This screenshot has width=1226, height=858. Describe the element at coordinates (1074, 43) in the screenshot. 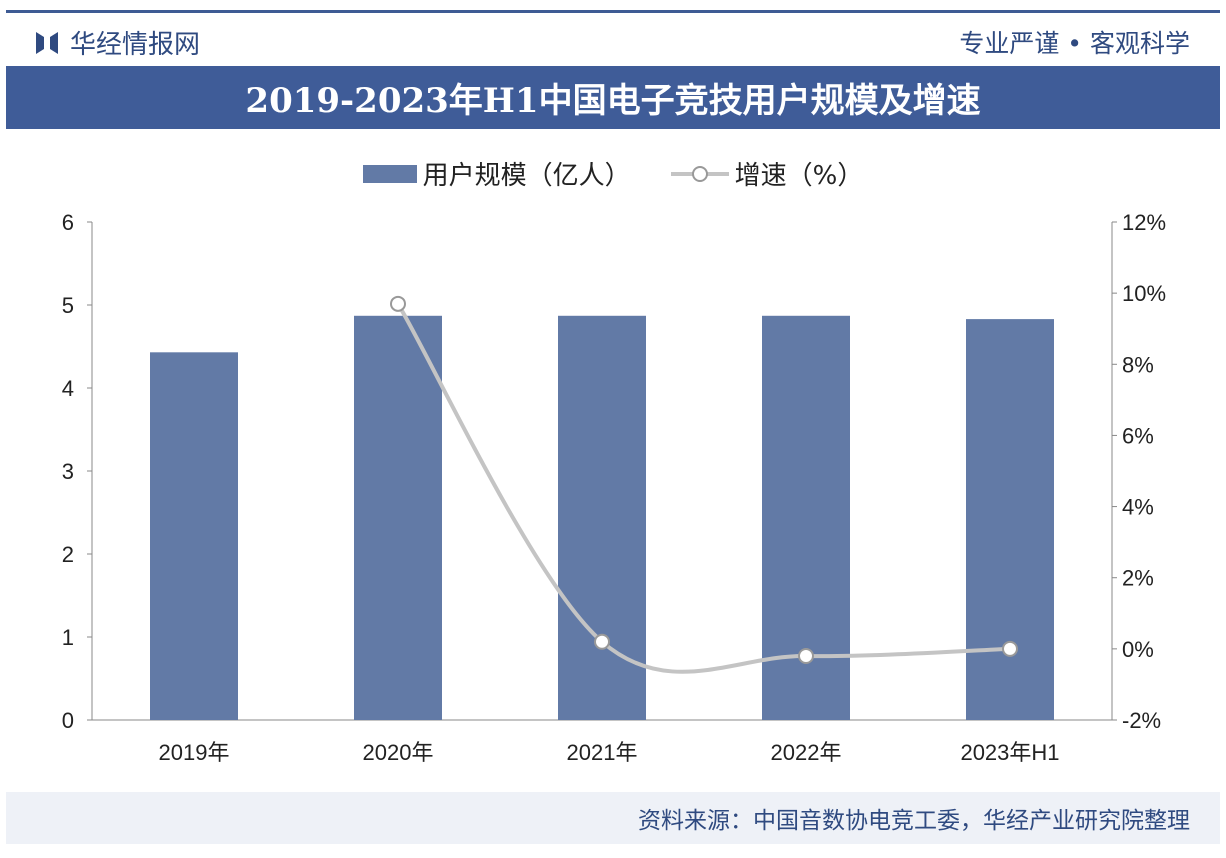

I see `slogan: 专业严谨 • 客观科学` at that location.